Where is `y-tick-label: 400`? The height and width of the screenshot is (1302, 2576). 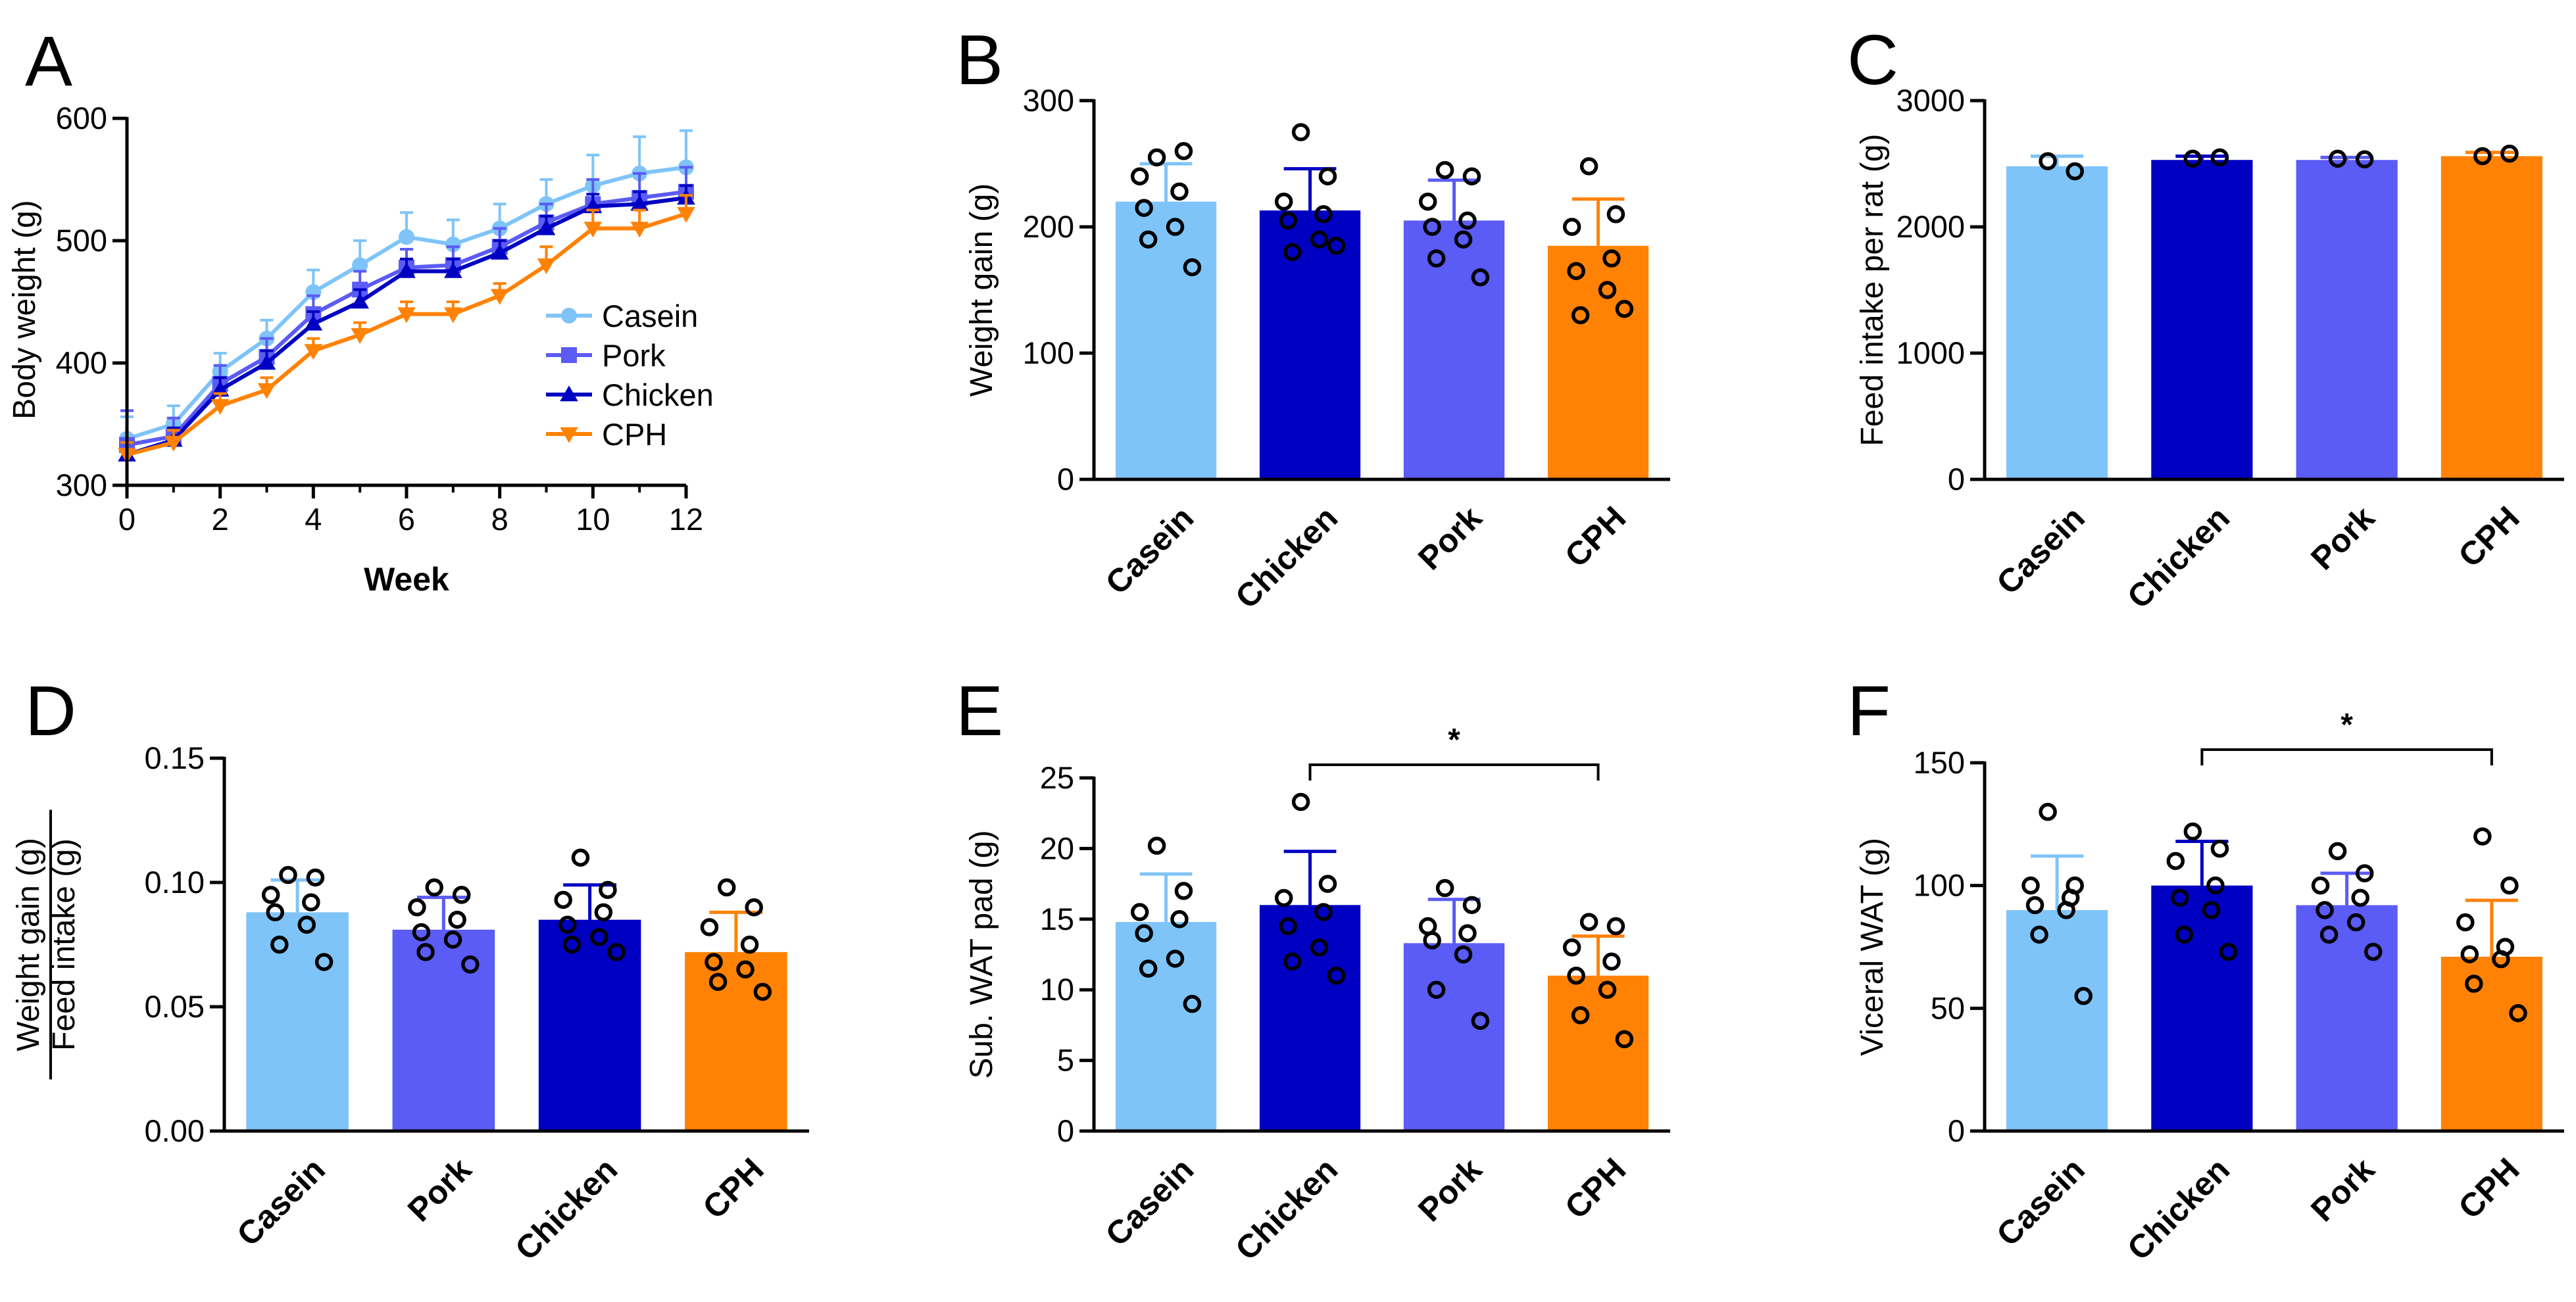
y-tick-label: 400 is located at coordinates (81, 363).